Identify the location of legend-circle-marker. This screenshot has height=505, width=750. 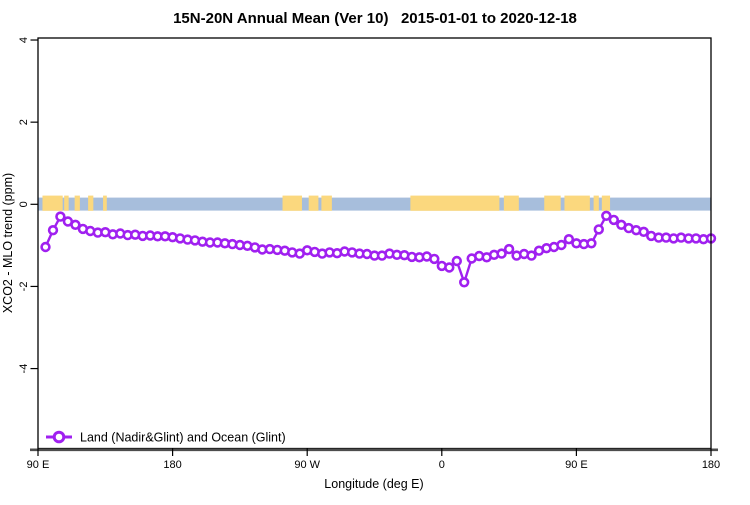
(59, 437).